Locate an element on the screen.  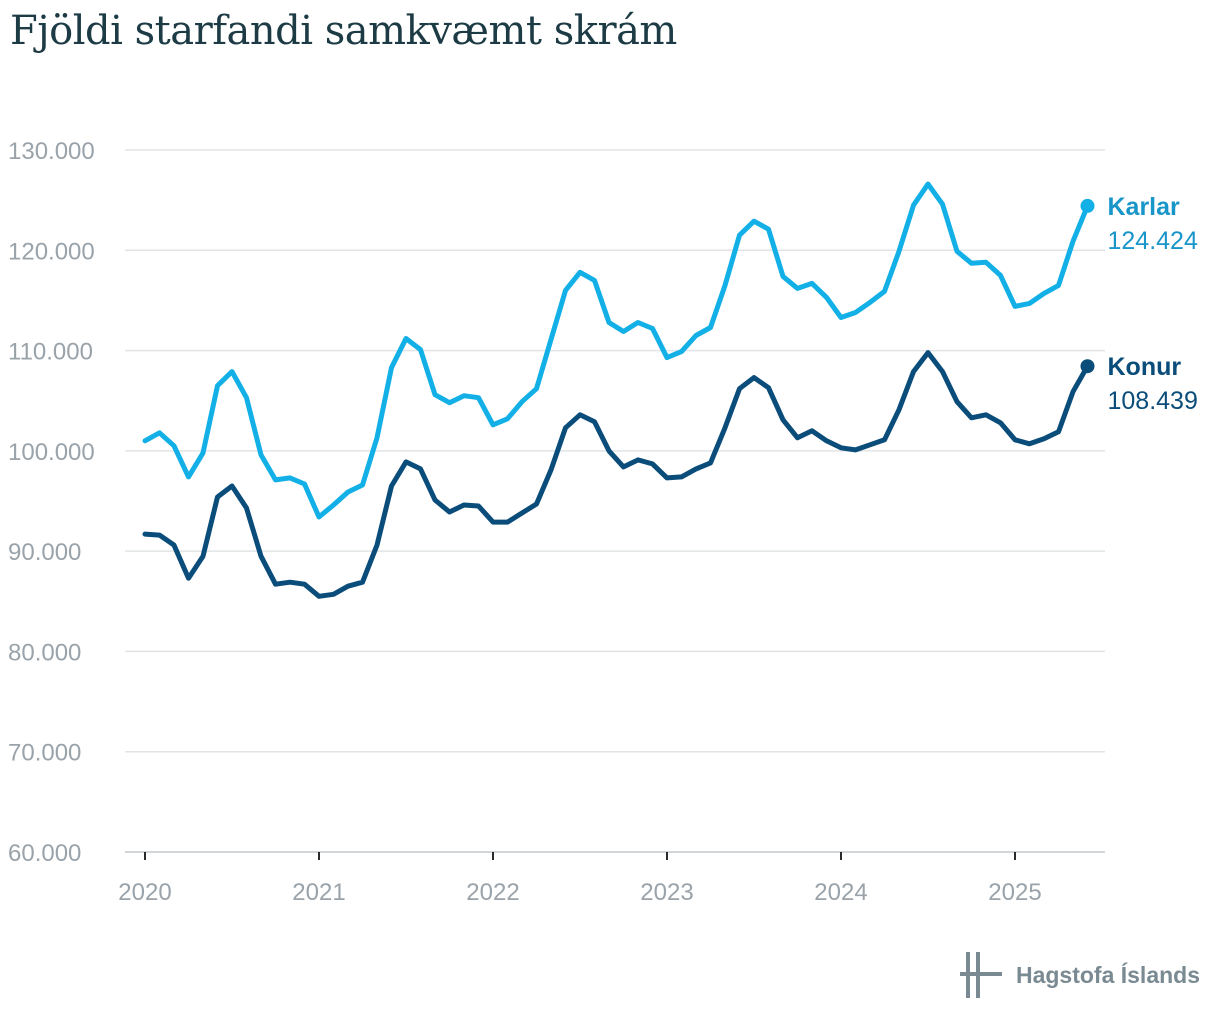
y-tick-label: 100.000 is located at coordinates (51, 452).